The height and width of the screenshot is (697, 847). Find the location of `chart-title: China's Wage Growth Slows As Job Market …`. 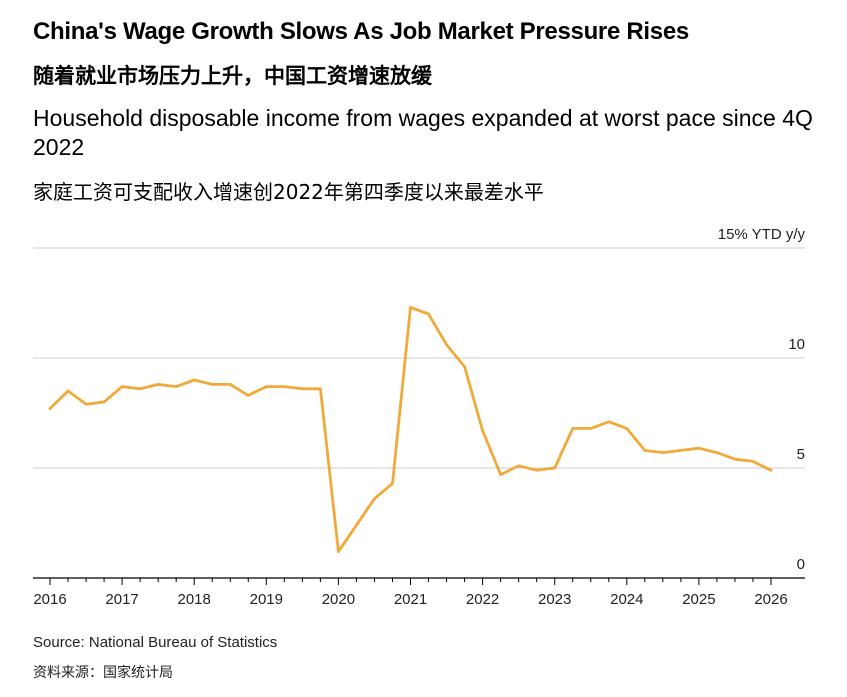

chart-title: China's Wage Growth Slows As Job Market … is located at coordinates (361, 31).